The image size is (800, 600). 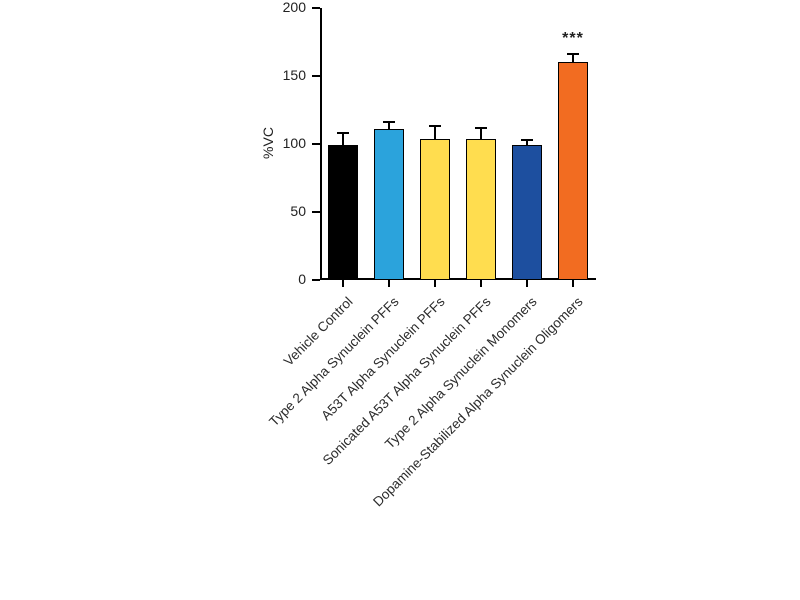 What do you see at coordinates (298, 211) in the screenshot?
I see `y-tick-label: 50` at bounding box center [298, 211].